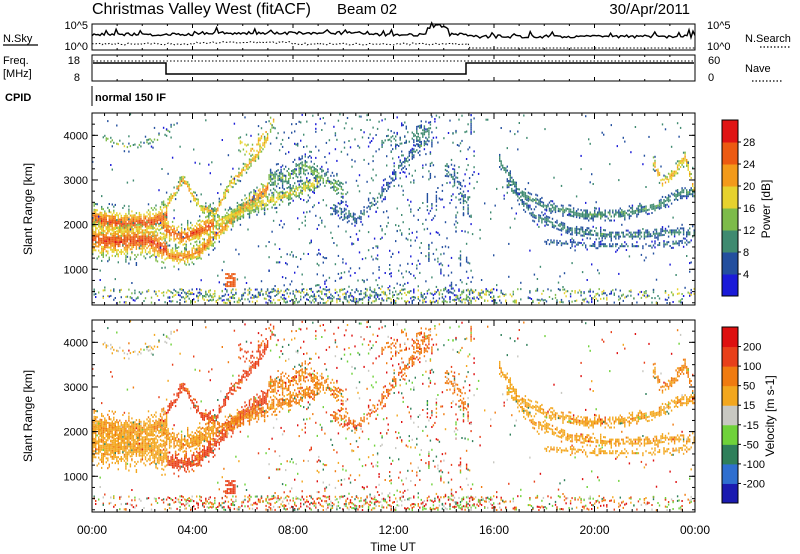 Image resolution: width=800 pixels, height=554 pixels. What do you see at coordinates (746, 275) in the screenshot?
I see `colorbar-tick-label: 4` at bounding box center [746, 275].